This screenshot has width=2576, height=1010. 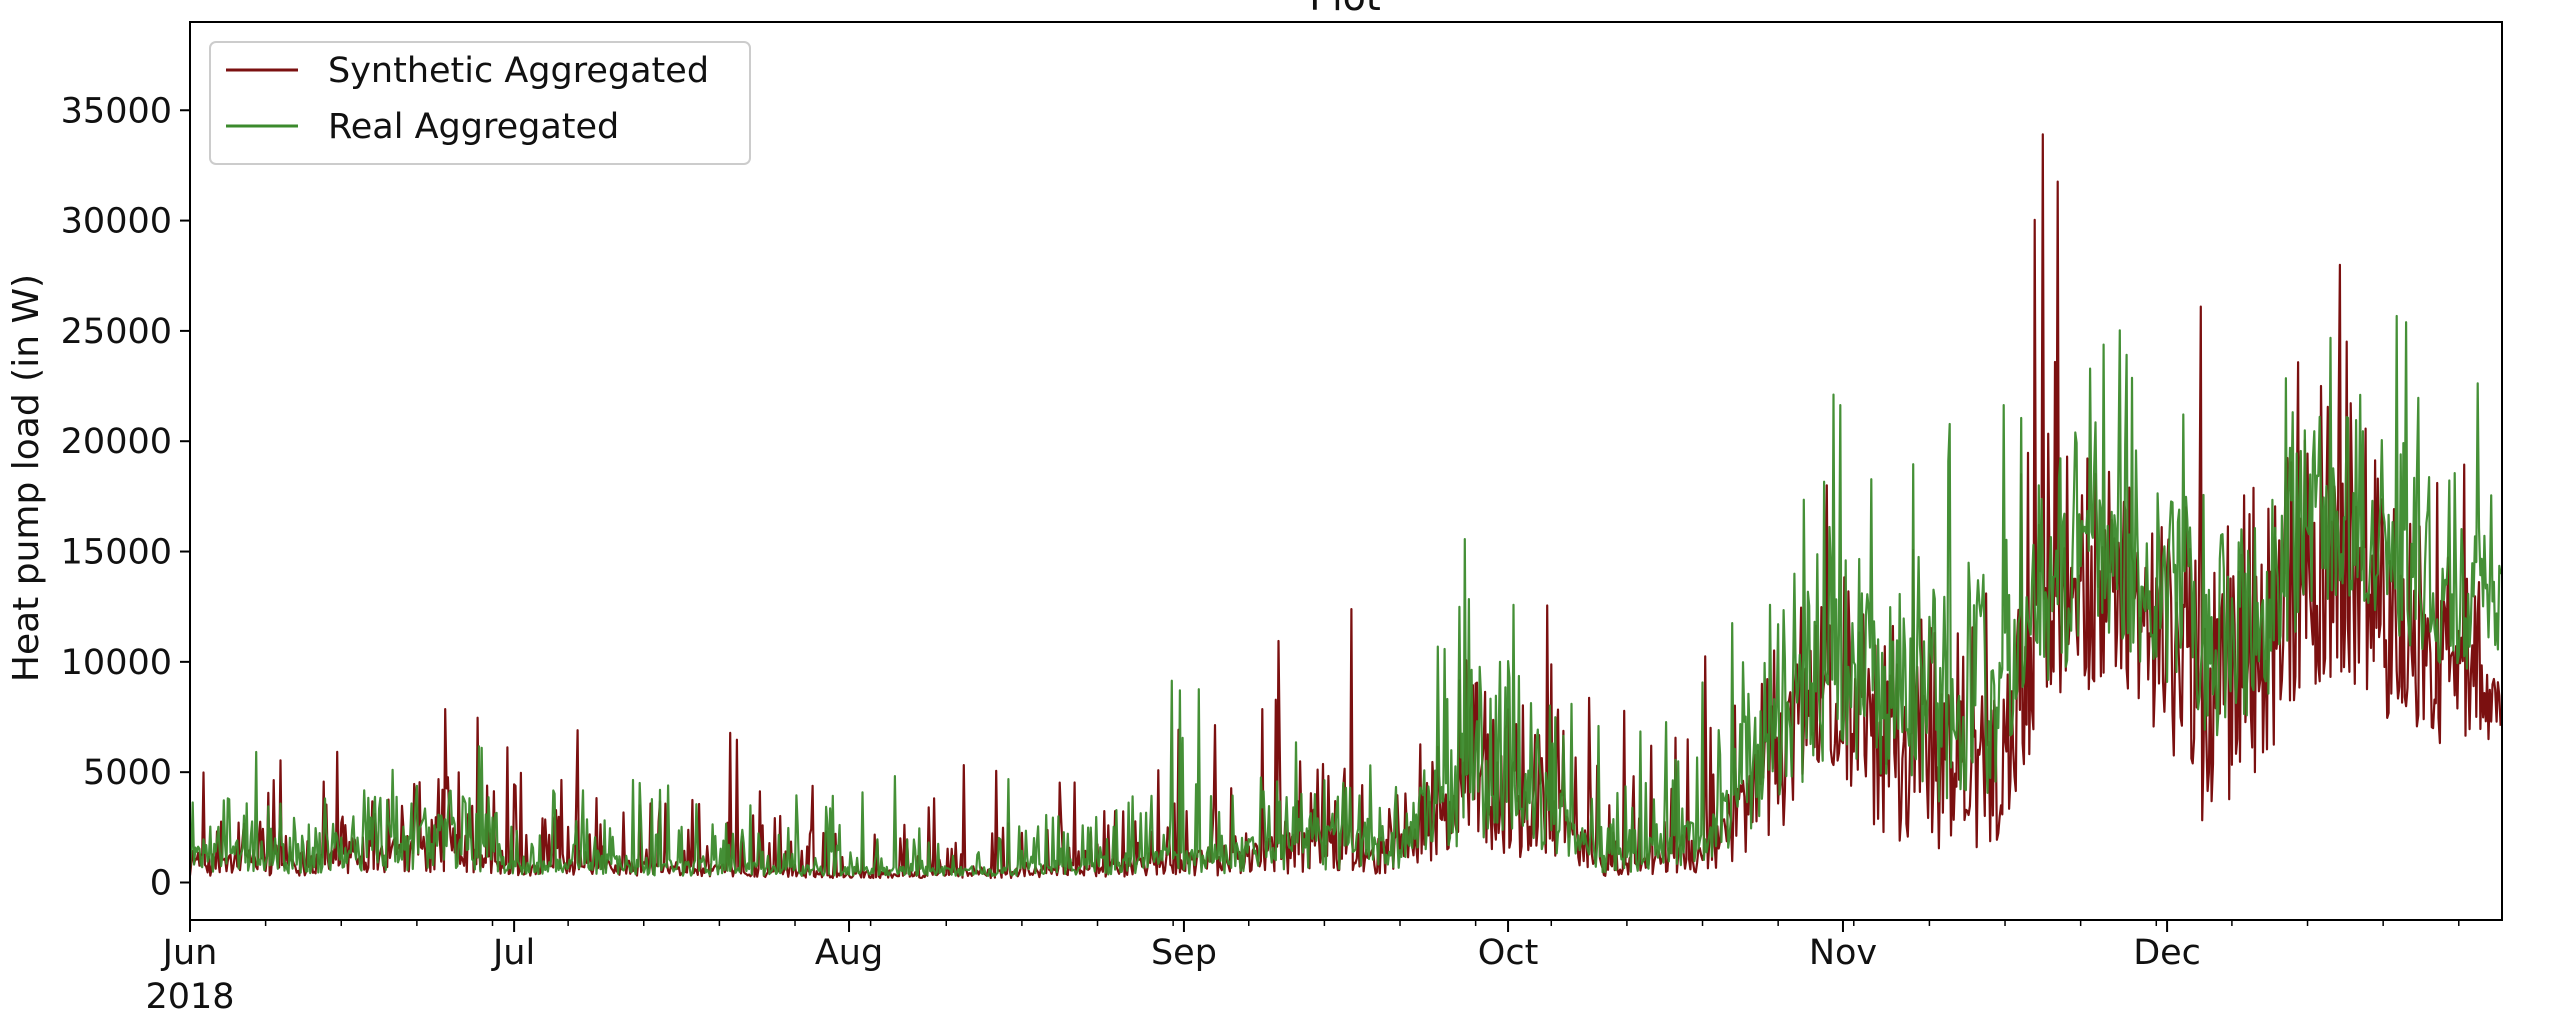 What do you see at coordinates (116, 111) in the screenshot?
I see `y-tick-label: 35000` at bounding box center [116, 111].